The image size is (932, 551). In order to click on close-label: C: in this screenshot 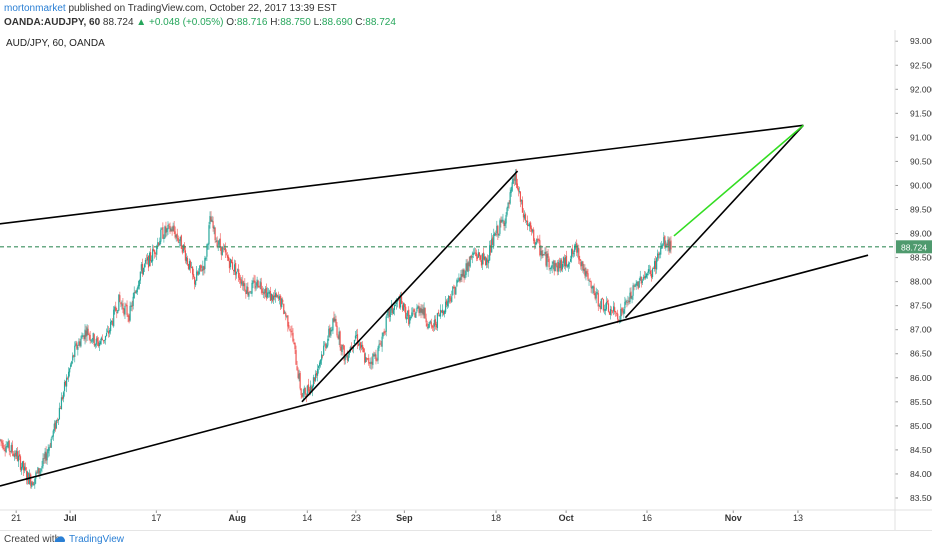, I will do `click(360, 22)`.